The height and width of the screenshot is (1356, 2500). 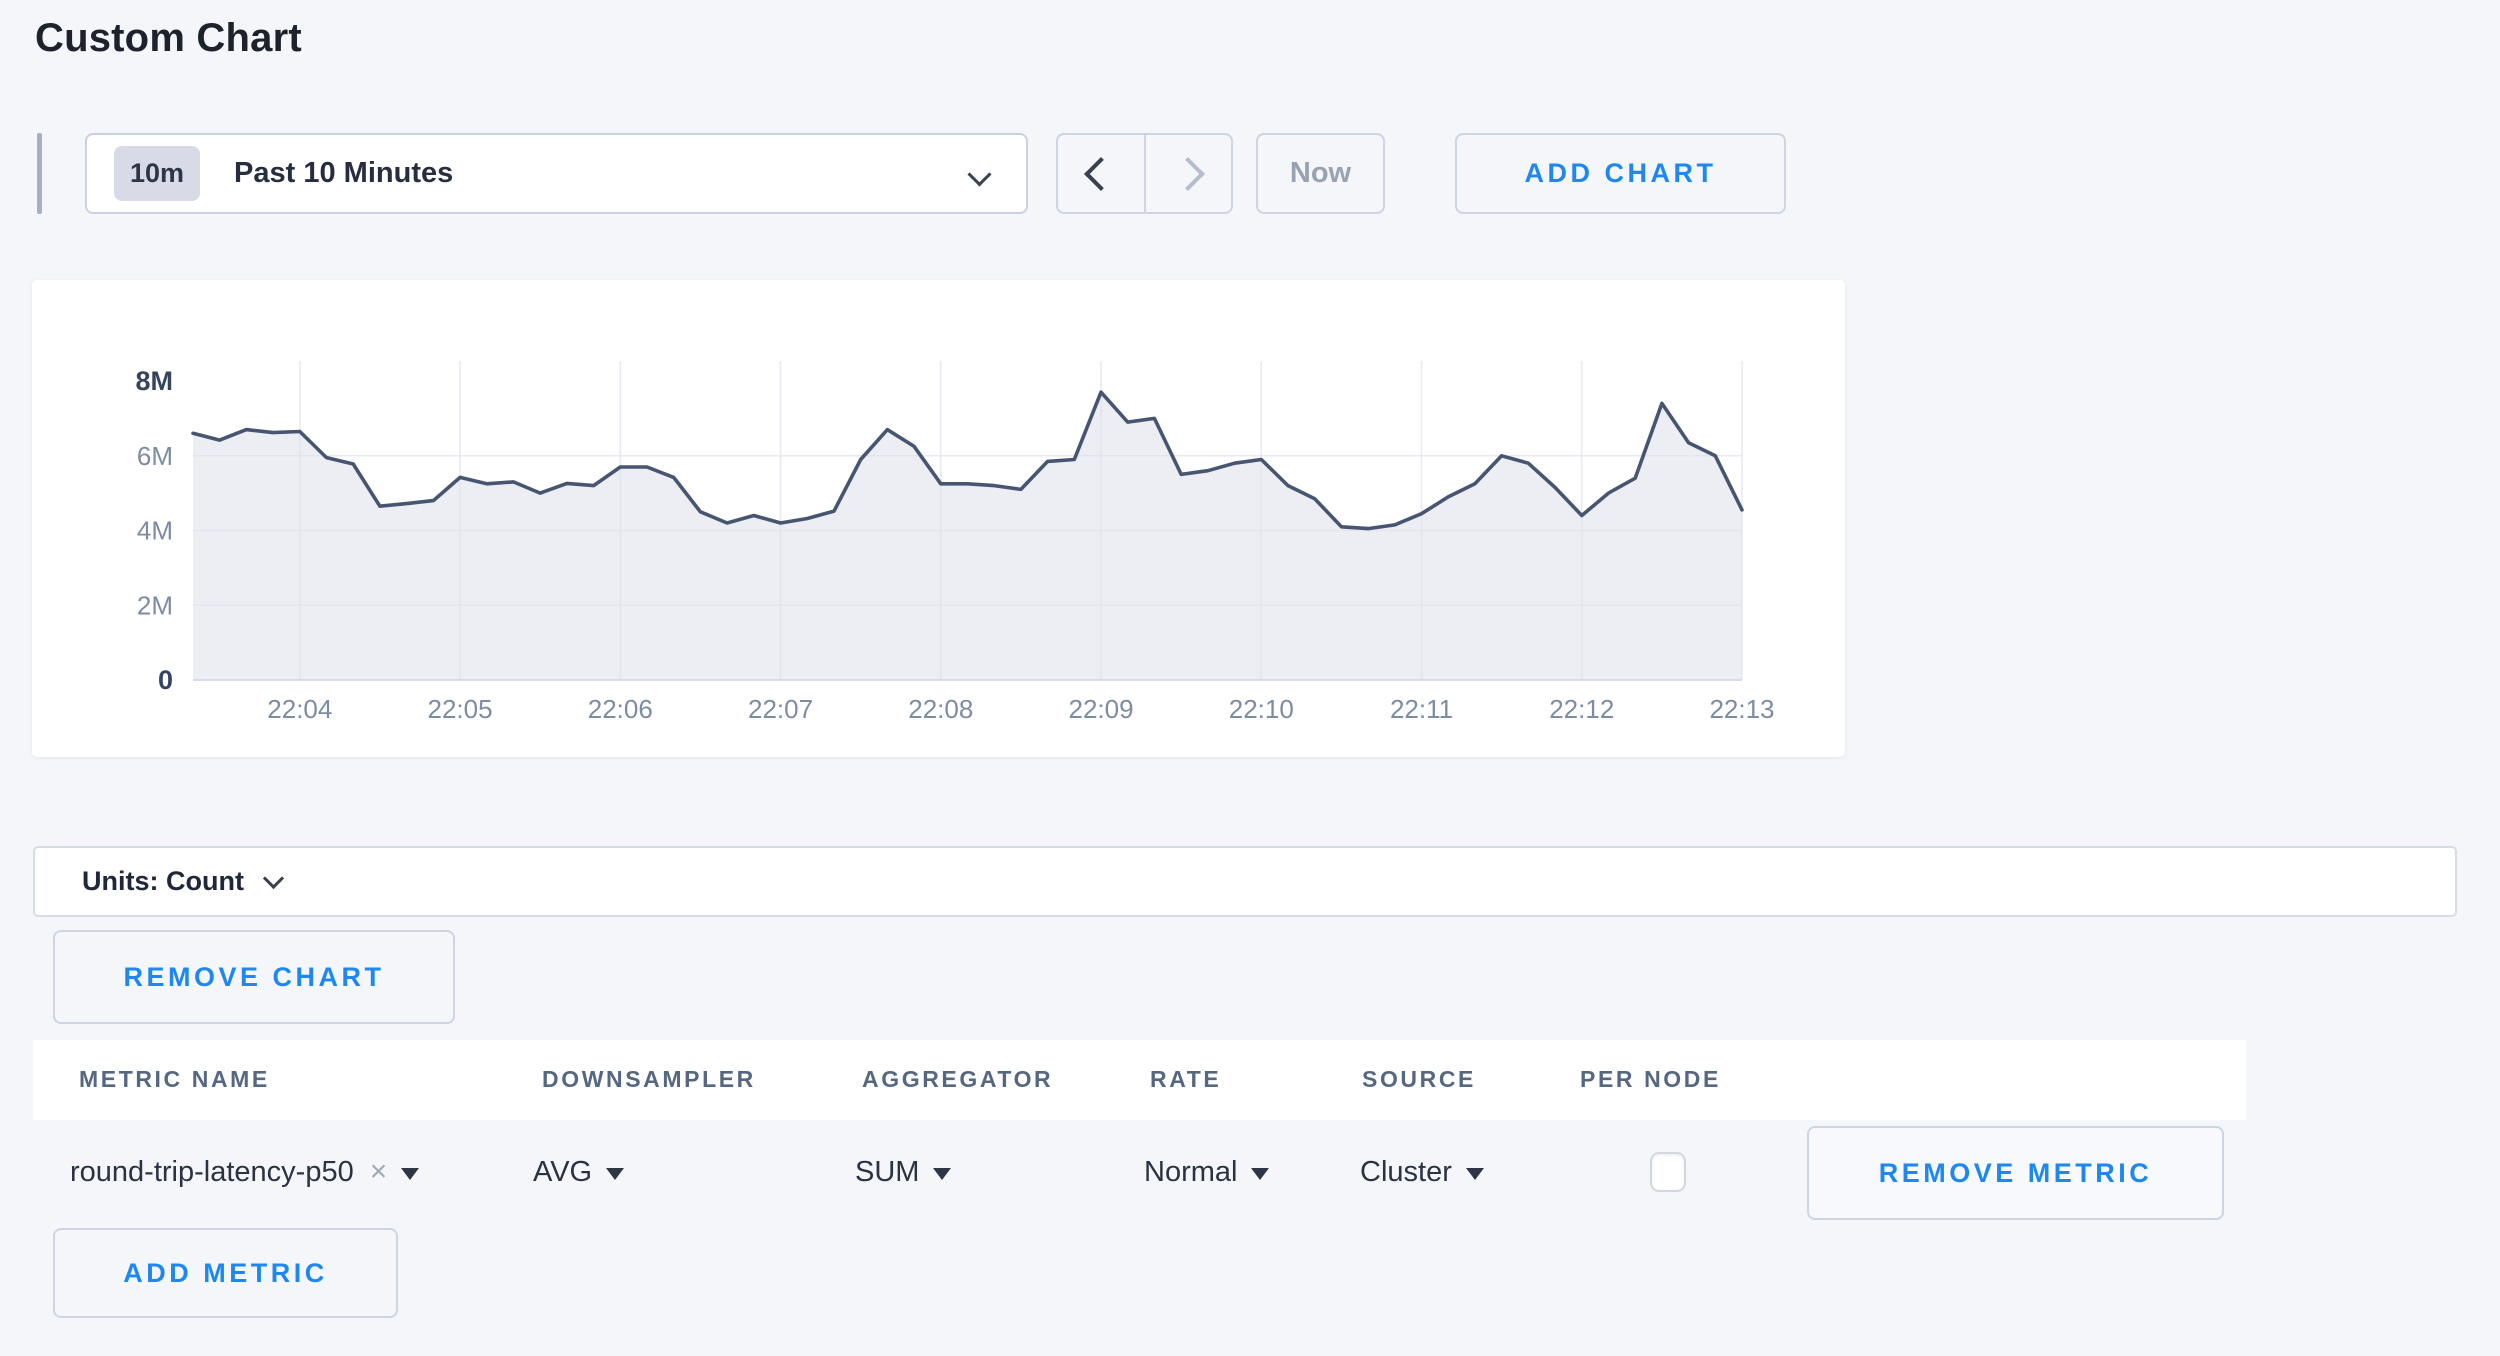 What do you see at coordinates (967, 460) in the screenshot?
I see `series-line` at bounding box center [967, 460].